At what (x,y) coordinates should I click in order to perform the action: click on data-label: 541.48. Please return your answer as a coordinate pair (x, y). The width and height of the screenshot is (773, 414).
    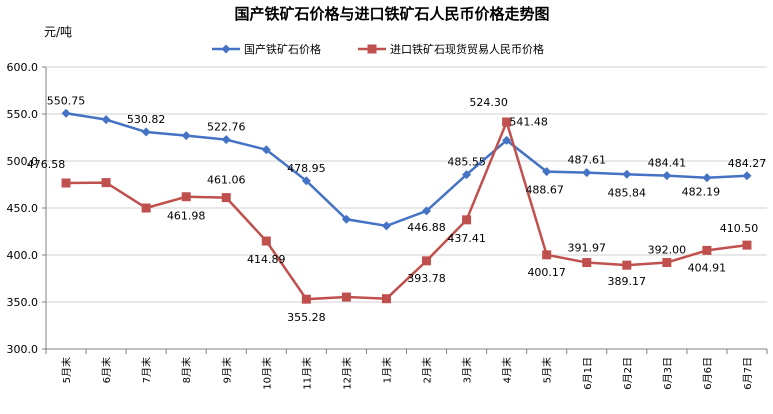
    Looking at the image, I should click on (528, 121).